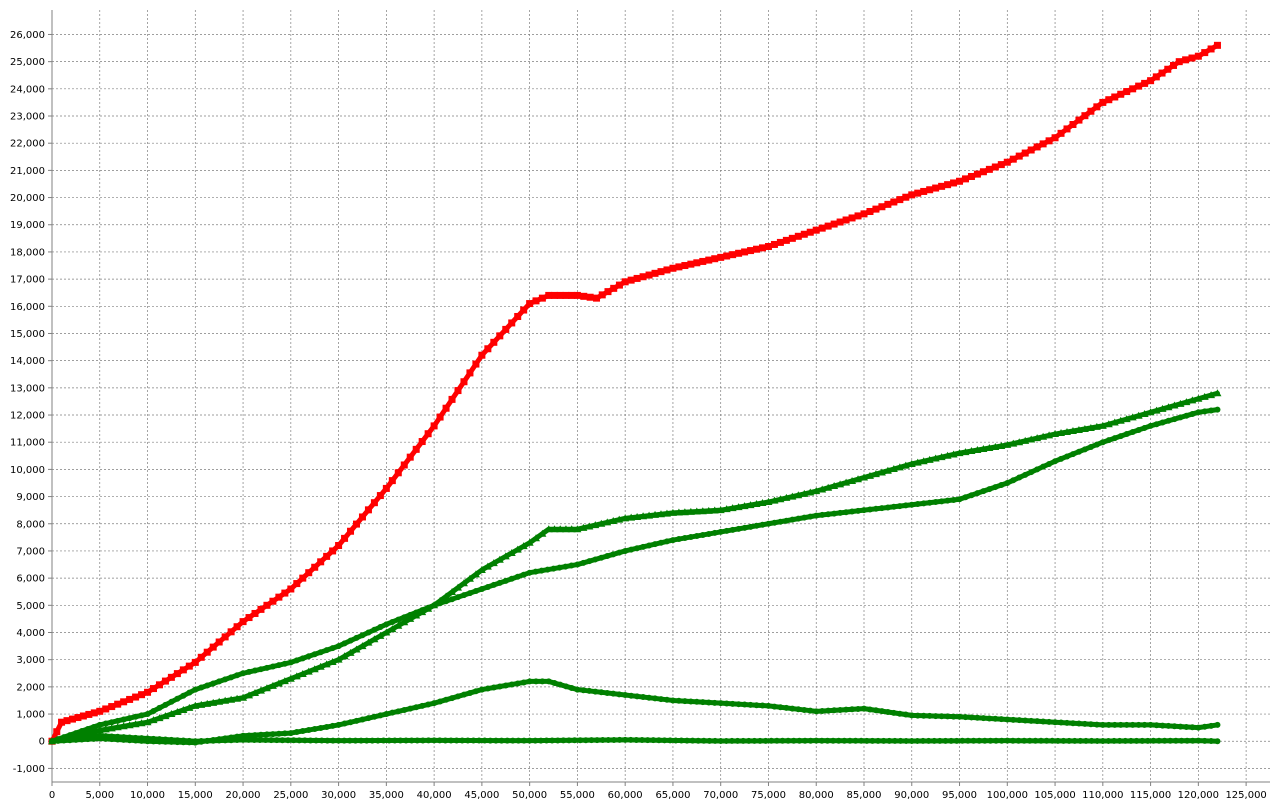 The height and width of the screenshot is (808, 1280). Describe the element at coordinates (30, 497) in the screenshot. I see `y-tick-label: 9,000` at that location.